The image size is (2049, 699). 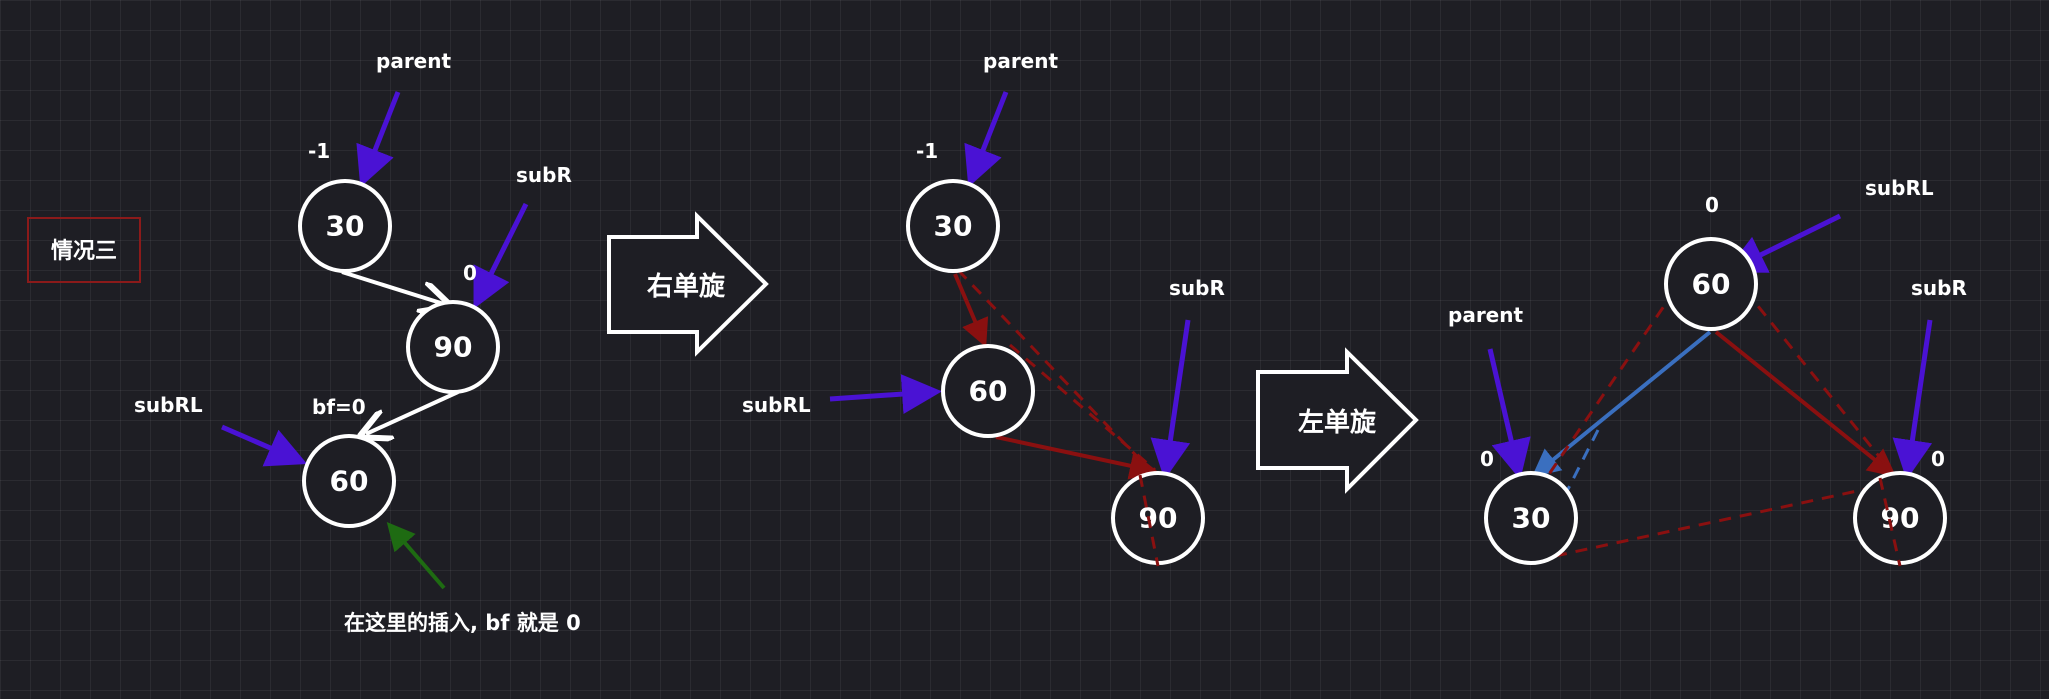 What do you see at coordinates (686, 287) in the screenshot?
I see `right-rotate-label: 右单旋` at bounding box center [686, 287].